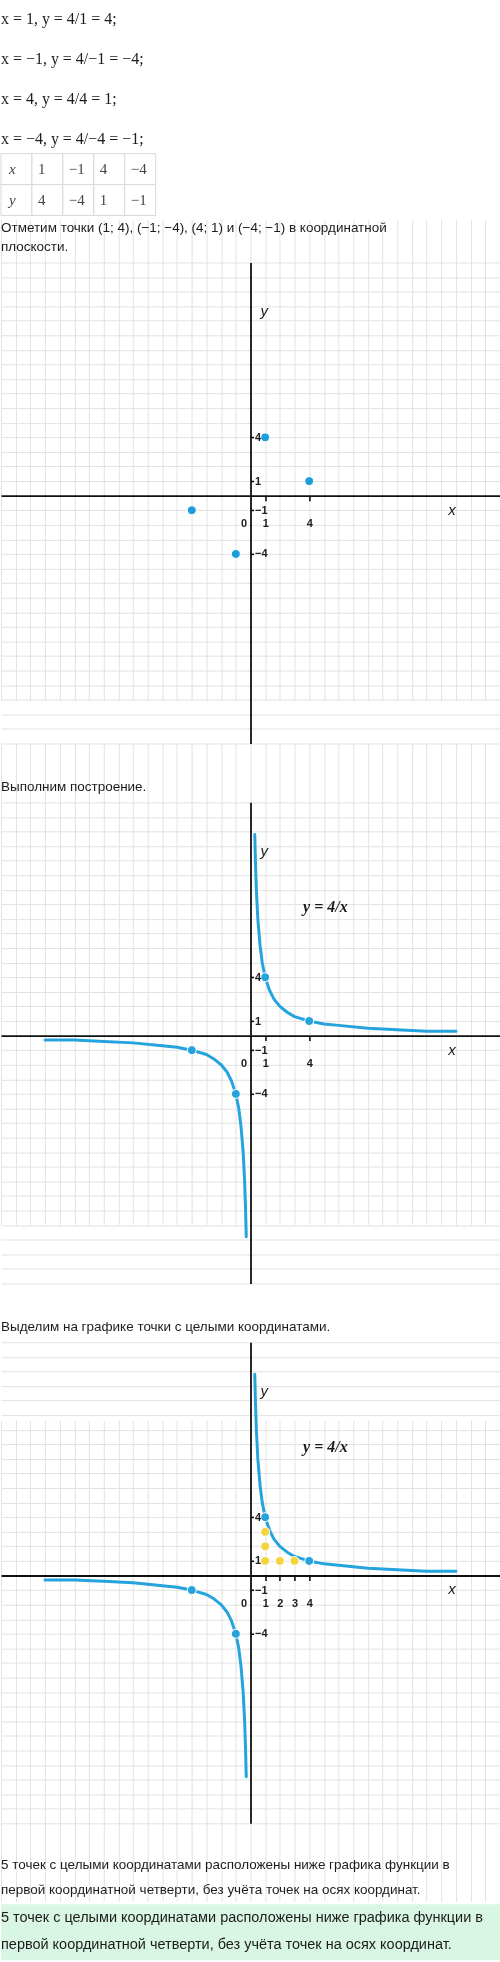 The height and width of the screenshot is (1962, 500). I want to click on text: x = −1, y = 4/−1 = −4;, so click(72, 58).